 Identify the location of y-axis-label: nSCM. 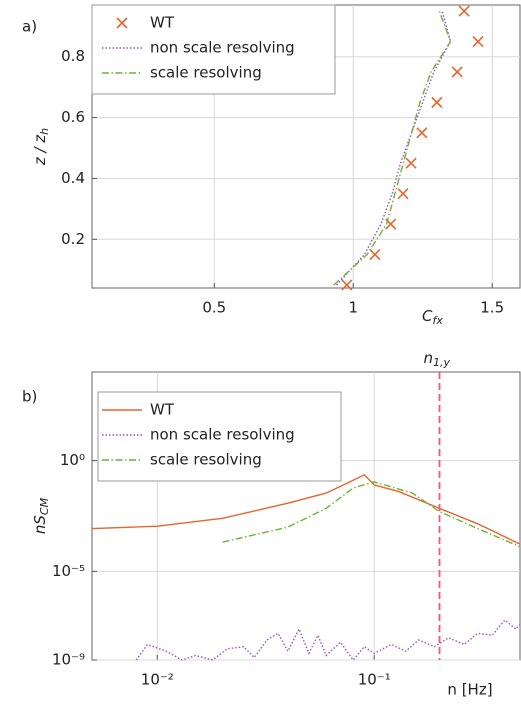
(41, 515).